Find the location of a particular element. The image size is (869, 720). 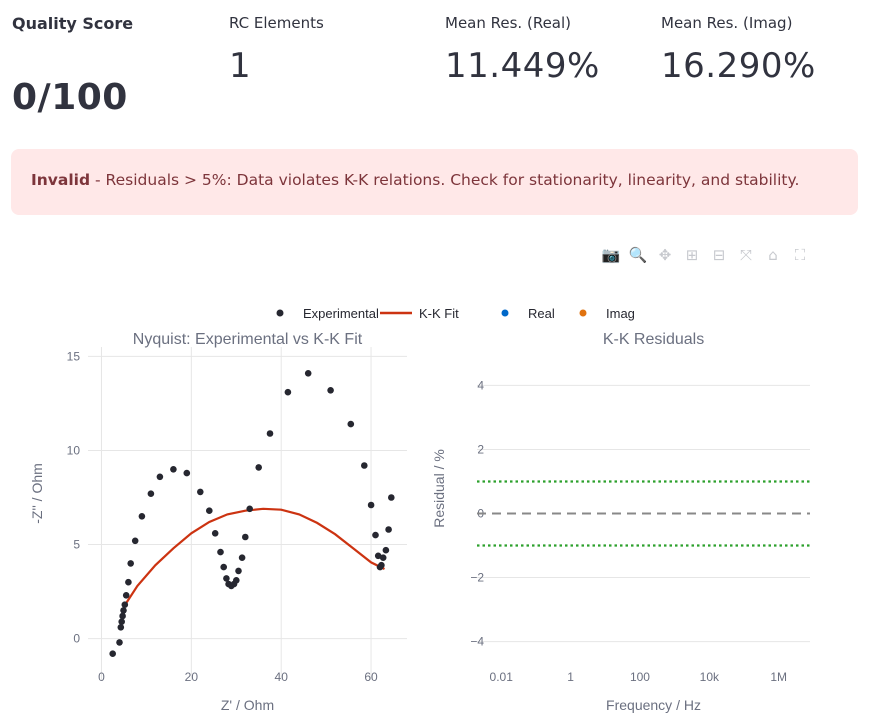

metric-value: 16.290% is located at coordinates (738, 66).